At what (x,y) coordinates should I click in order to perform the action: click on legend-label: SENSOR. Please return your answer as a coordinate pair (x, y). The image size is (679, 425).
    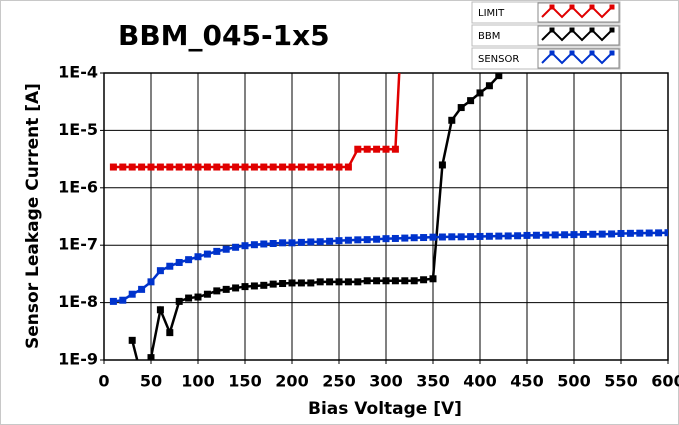
    Looking at the image, I should click on (498, 59).